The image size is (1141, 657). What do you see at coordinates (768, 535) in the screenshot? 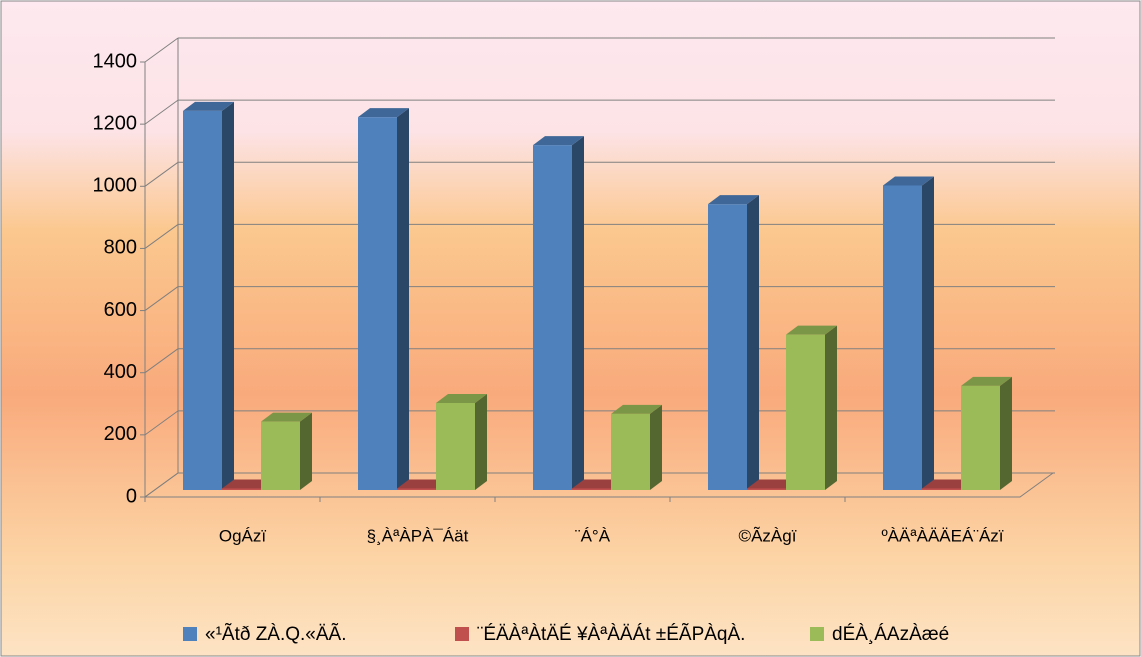
I see `x-tick-label: ©ÃzÀgï` at bounding box center [768, 535].